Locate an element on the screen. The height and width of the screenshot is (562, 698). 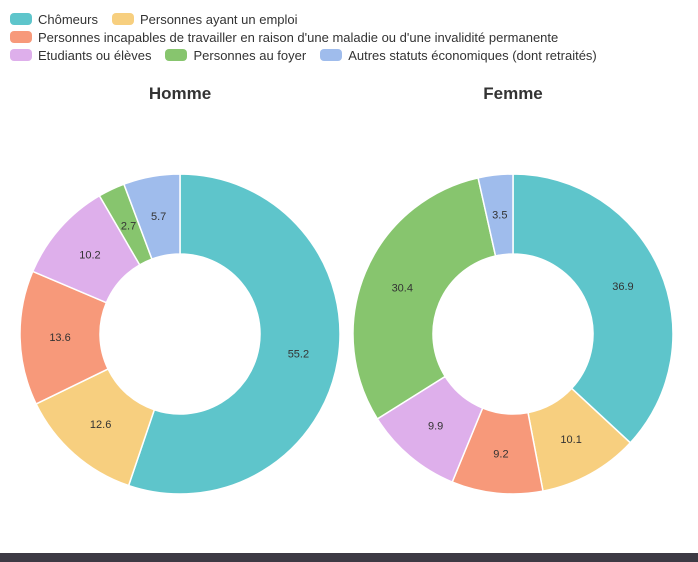
slice-value-label: 55.2 is located at coordinates (298, 355).